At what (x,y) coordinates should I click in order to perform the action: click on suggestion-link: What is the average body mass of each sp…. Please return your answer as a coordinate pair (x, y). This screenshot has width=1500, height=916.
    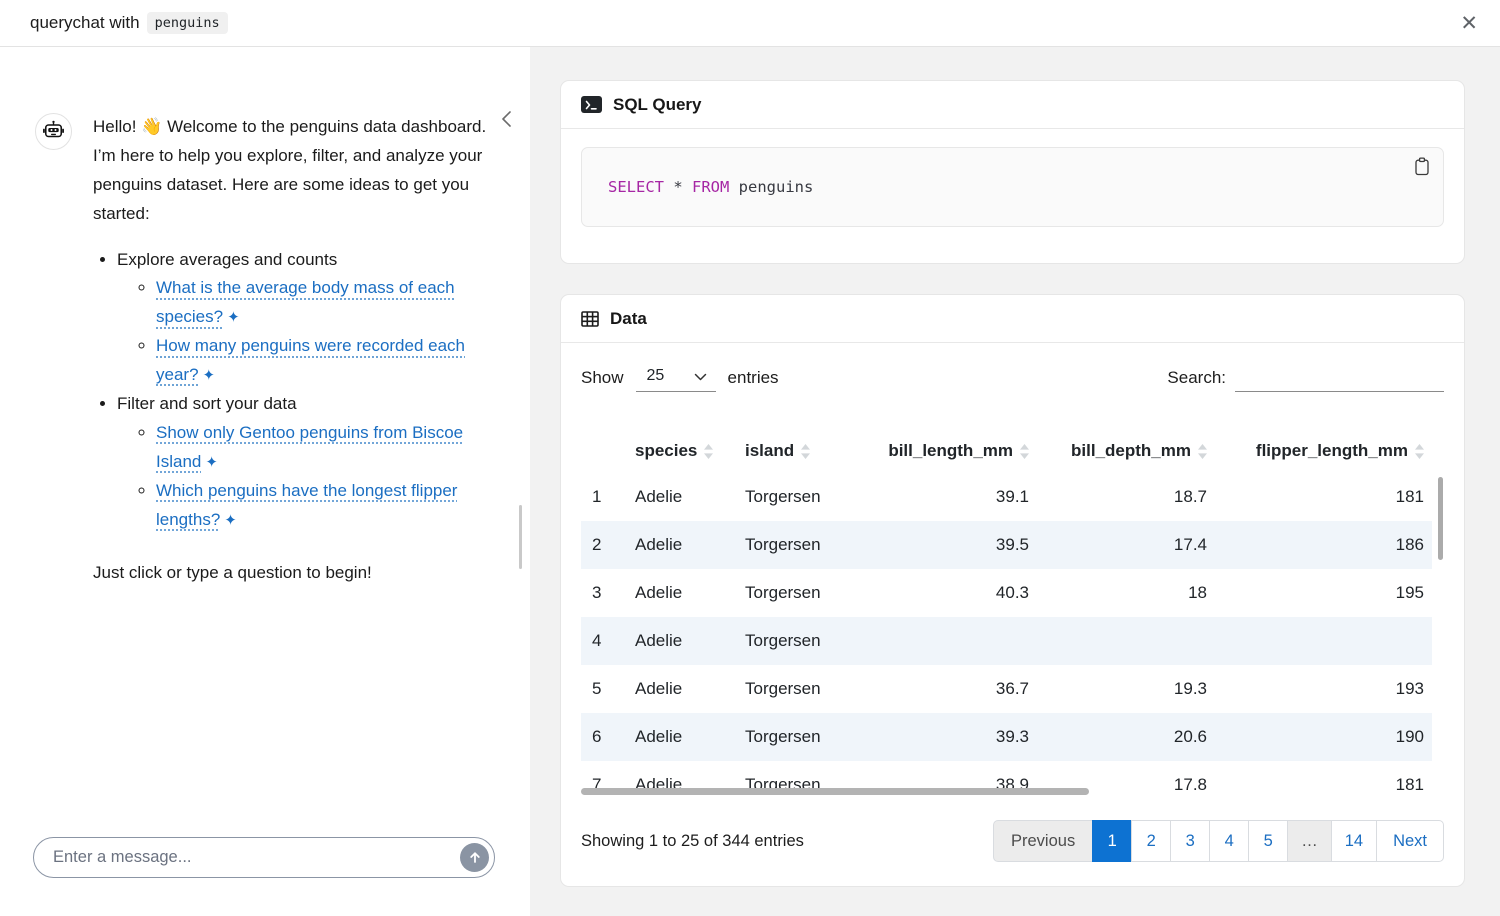
    Looking at the image, I should click on (305, 302).